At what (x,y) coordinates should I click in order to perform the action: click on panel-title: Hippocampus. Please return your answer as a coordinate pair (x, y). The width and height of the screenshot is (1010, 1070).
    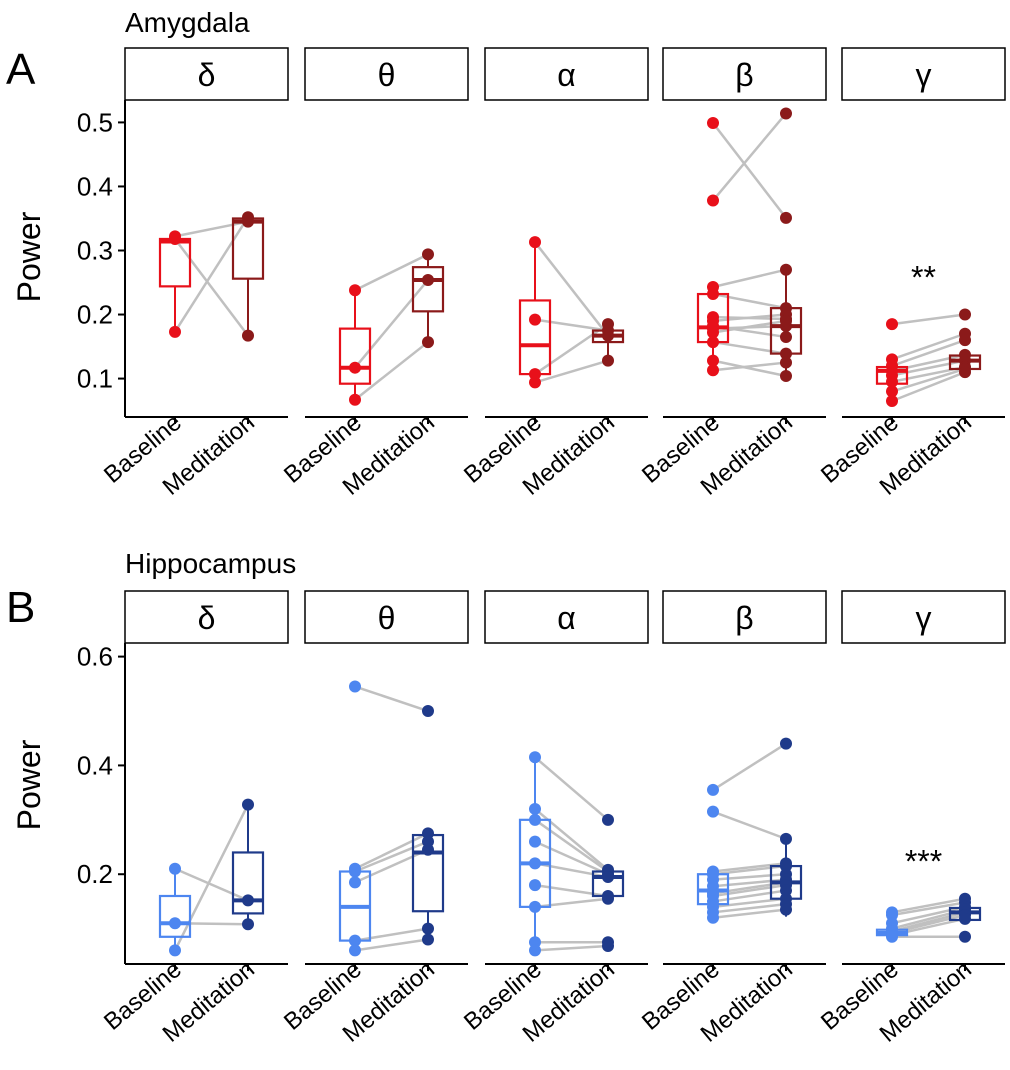
    Looking at the image, I should click on (210, 563).